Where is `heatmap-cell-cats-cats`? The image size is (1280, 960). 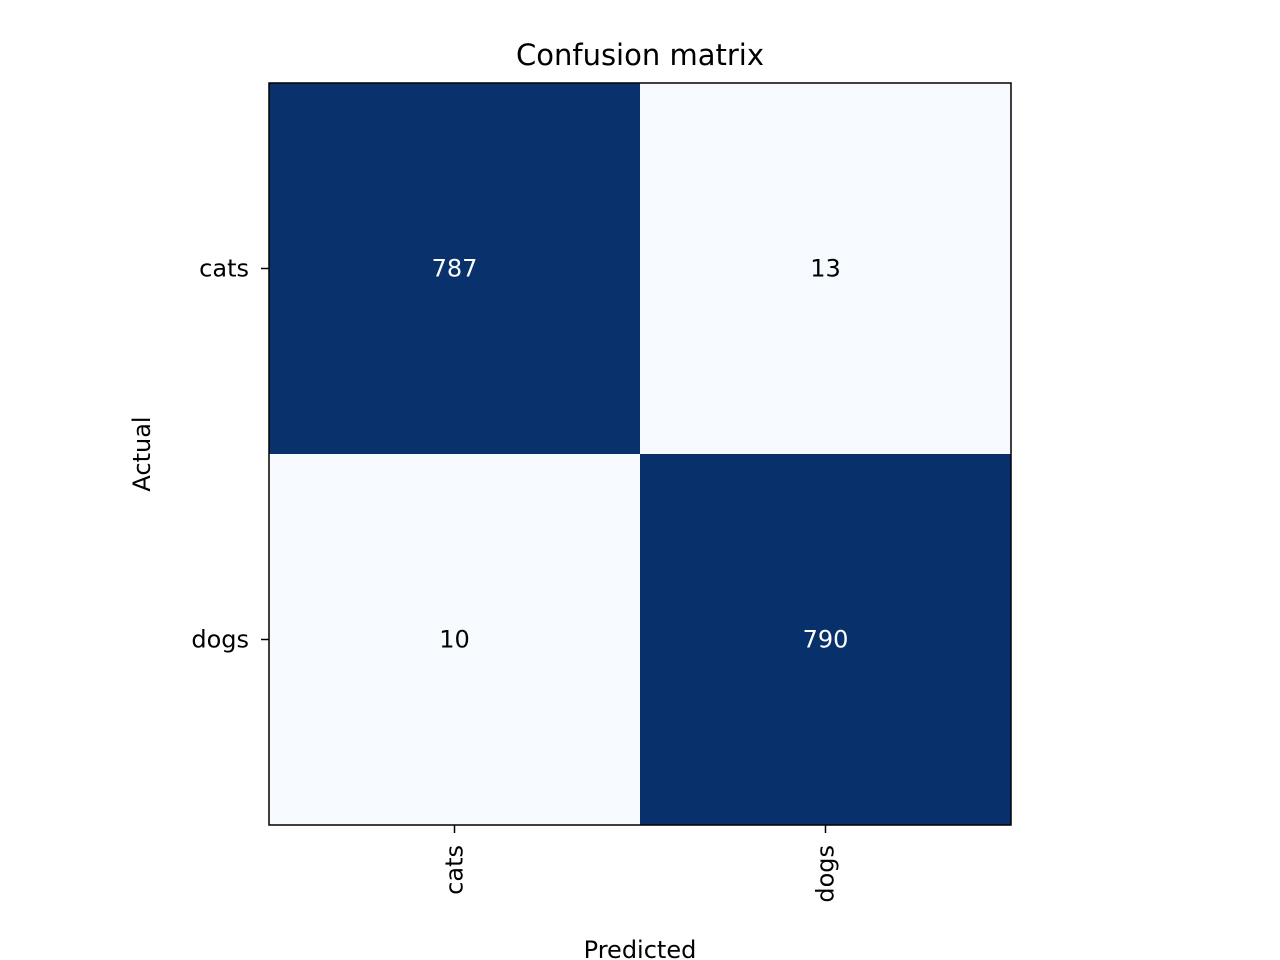 heatmap-cell-cats-cats is located at coordinates (454, 268).